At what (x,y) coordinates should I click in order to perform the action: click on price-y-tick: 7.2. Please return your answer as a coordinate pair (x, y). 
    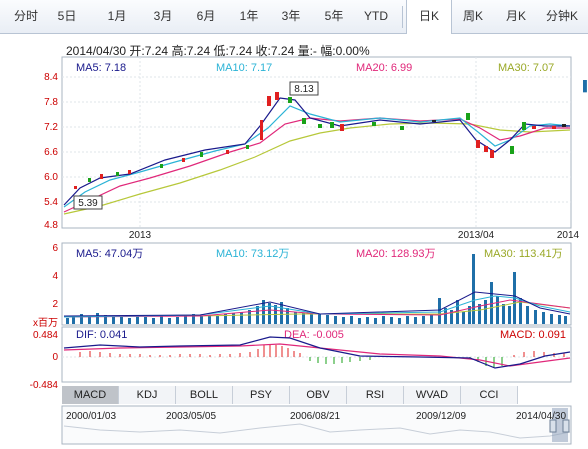
    Looking at the image, I should click on (51, 127).